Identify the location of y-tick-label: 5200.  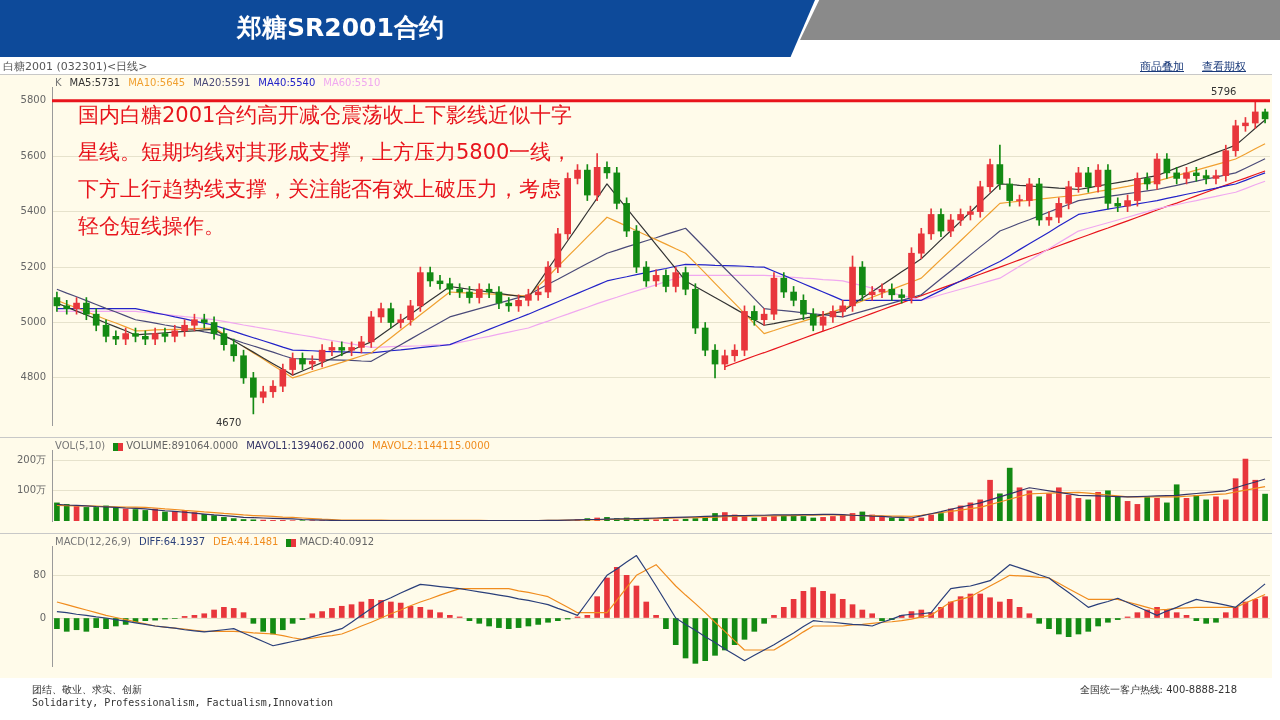
(33, 266).